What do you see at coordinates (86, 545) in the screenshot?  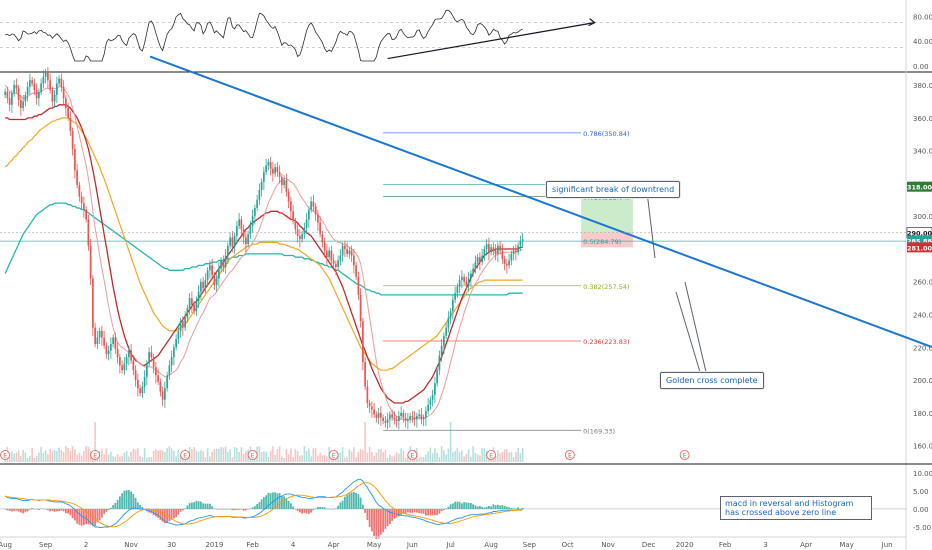 I see `x-tick-label: 2` at bounding box center [86, 545].